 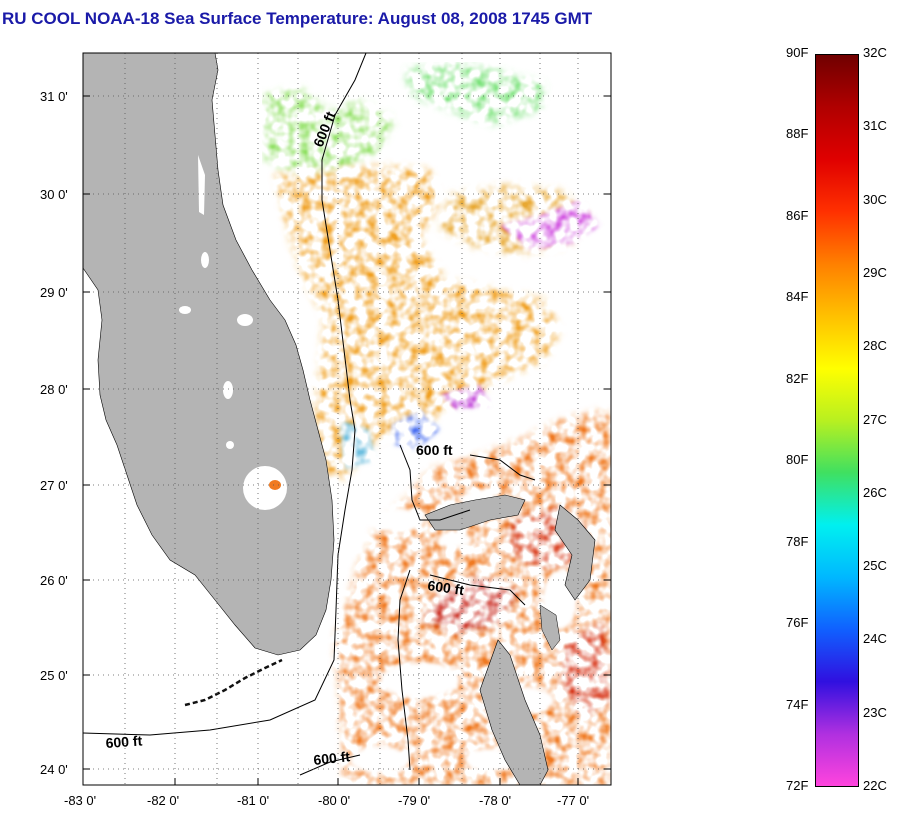 What do you see at coordinates (797, 460) in the screenshot?
I see `fahrenheit-tick-label: 80F` at bounding box center [797, 460].